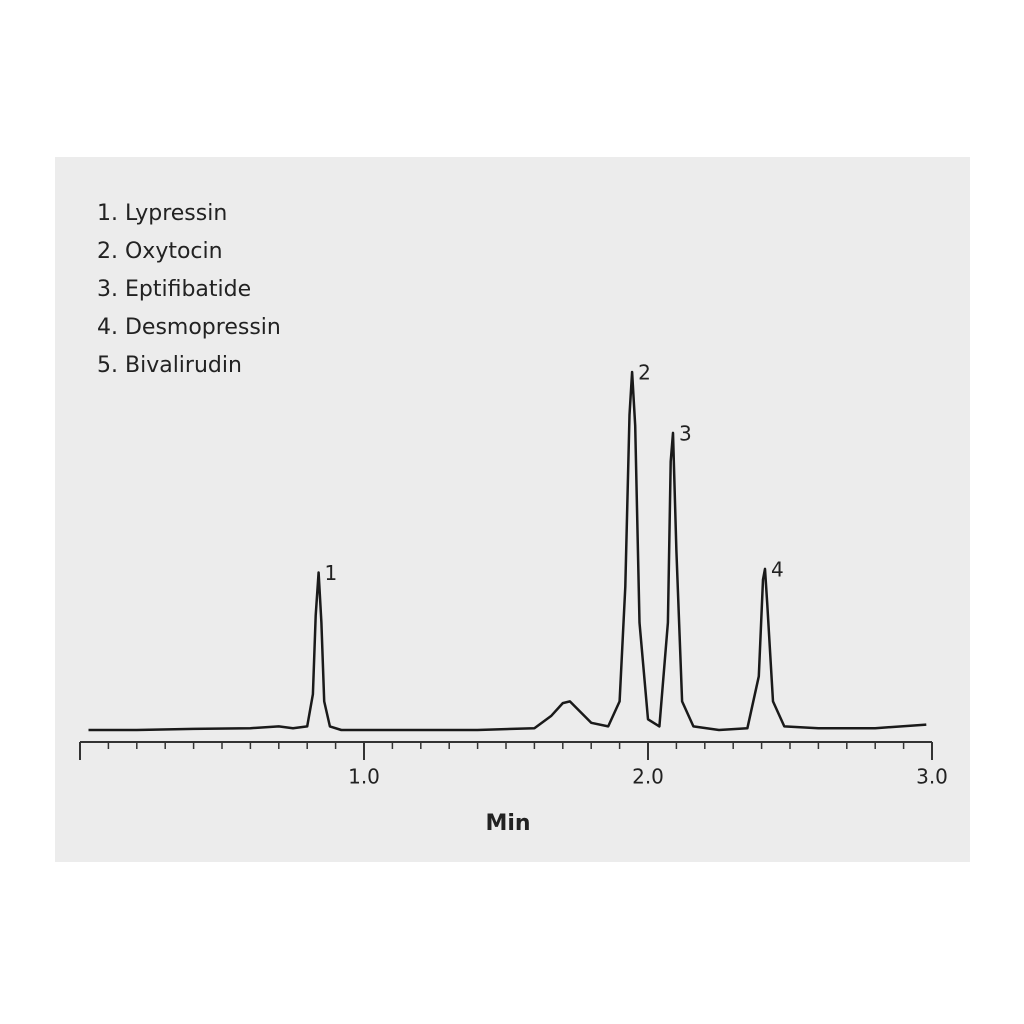 This screenshot has width=1024, height=1024. What do you see at coordinates (160, 251) in the screenshot?
I see `legend-item: 2. Oxytocin` at bounding box center [160, 251].